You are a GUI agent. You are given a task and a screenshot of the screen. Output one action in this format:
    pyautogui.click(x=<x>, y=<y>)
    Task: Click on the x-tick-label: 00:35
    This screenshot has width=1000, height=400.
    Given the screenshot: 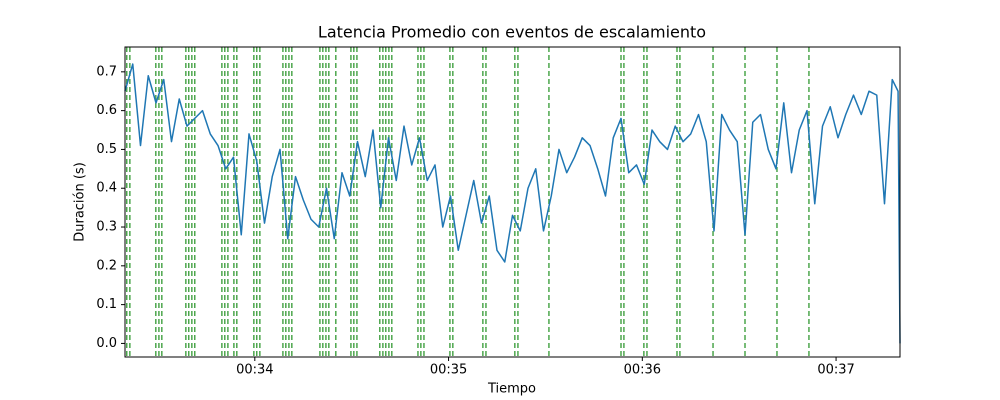 What is the action you would take?
    pyautogui.click(x=448, y=370)
    